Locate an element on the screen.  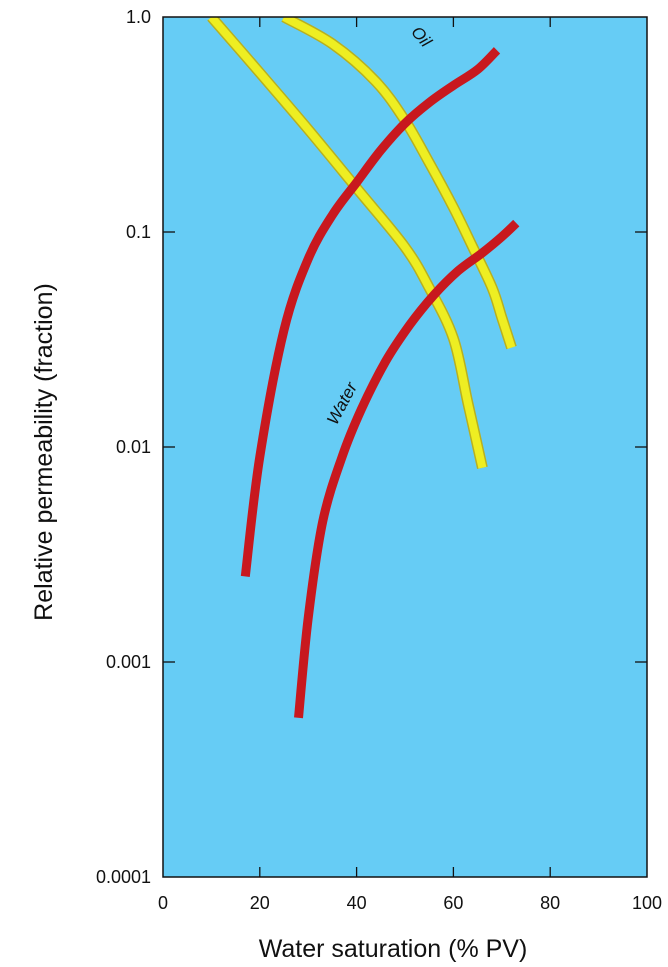
x-tick-label: 40 is located at coordinates (357, 903).